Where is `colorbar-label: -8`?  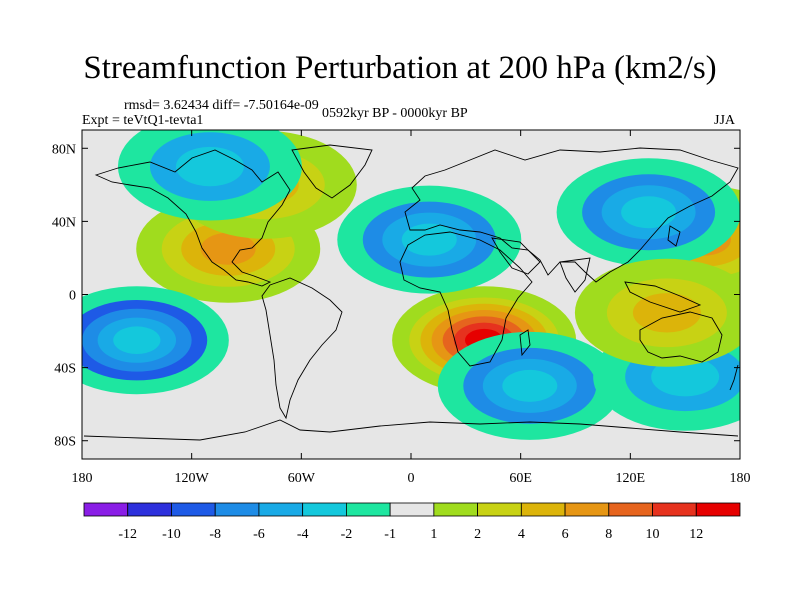
colorbar-label: -8 is located at coordinates (215, 534).